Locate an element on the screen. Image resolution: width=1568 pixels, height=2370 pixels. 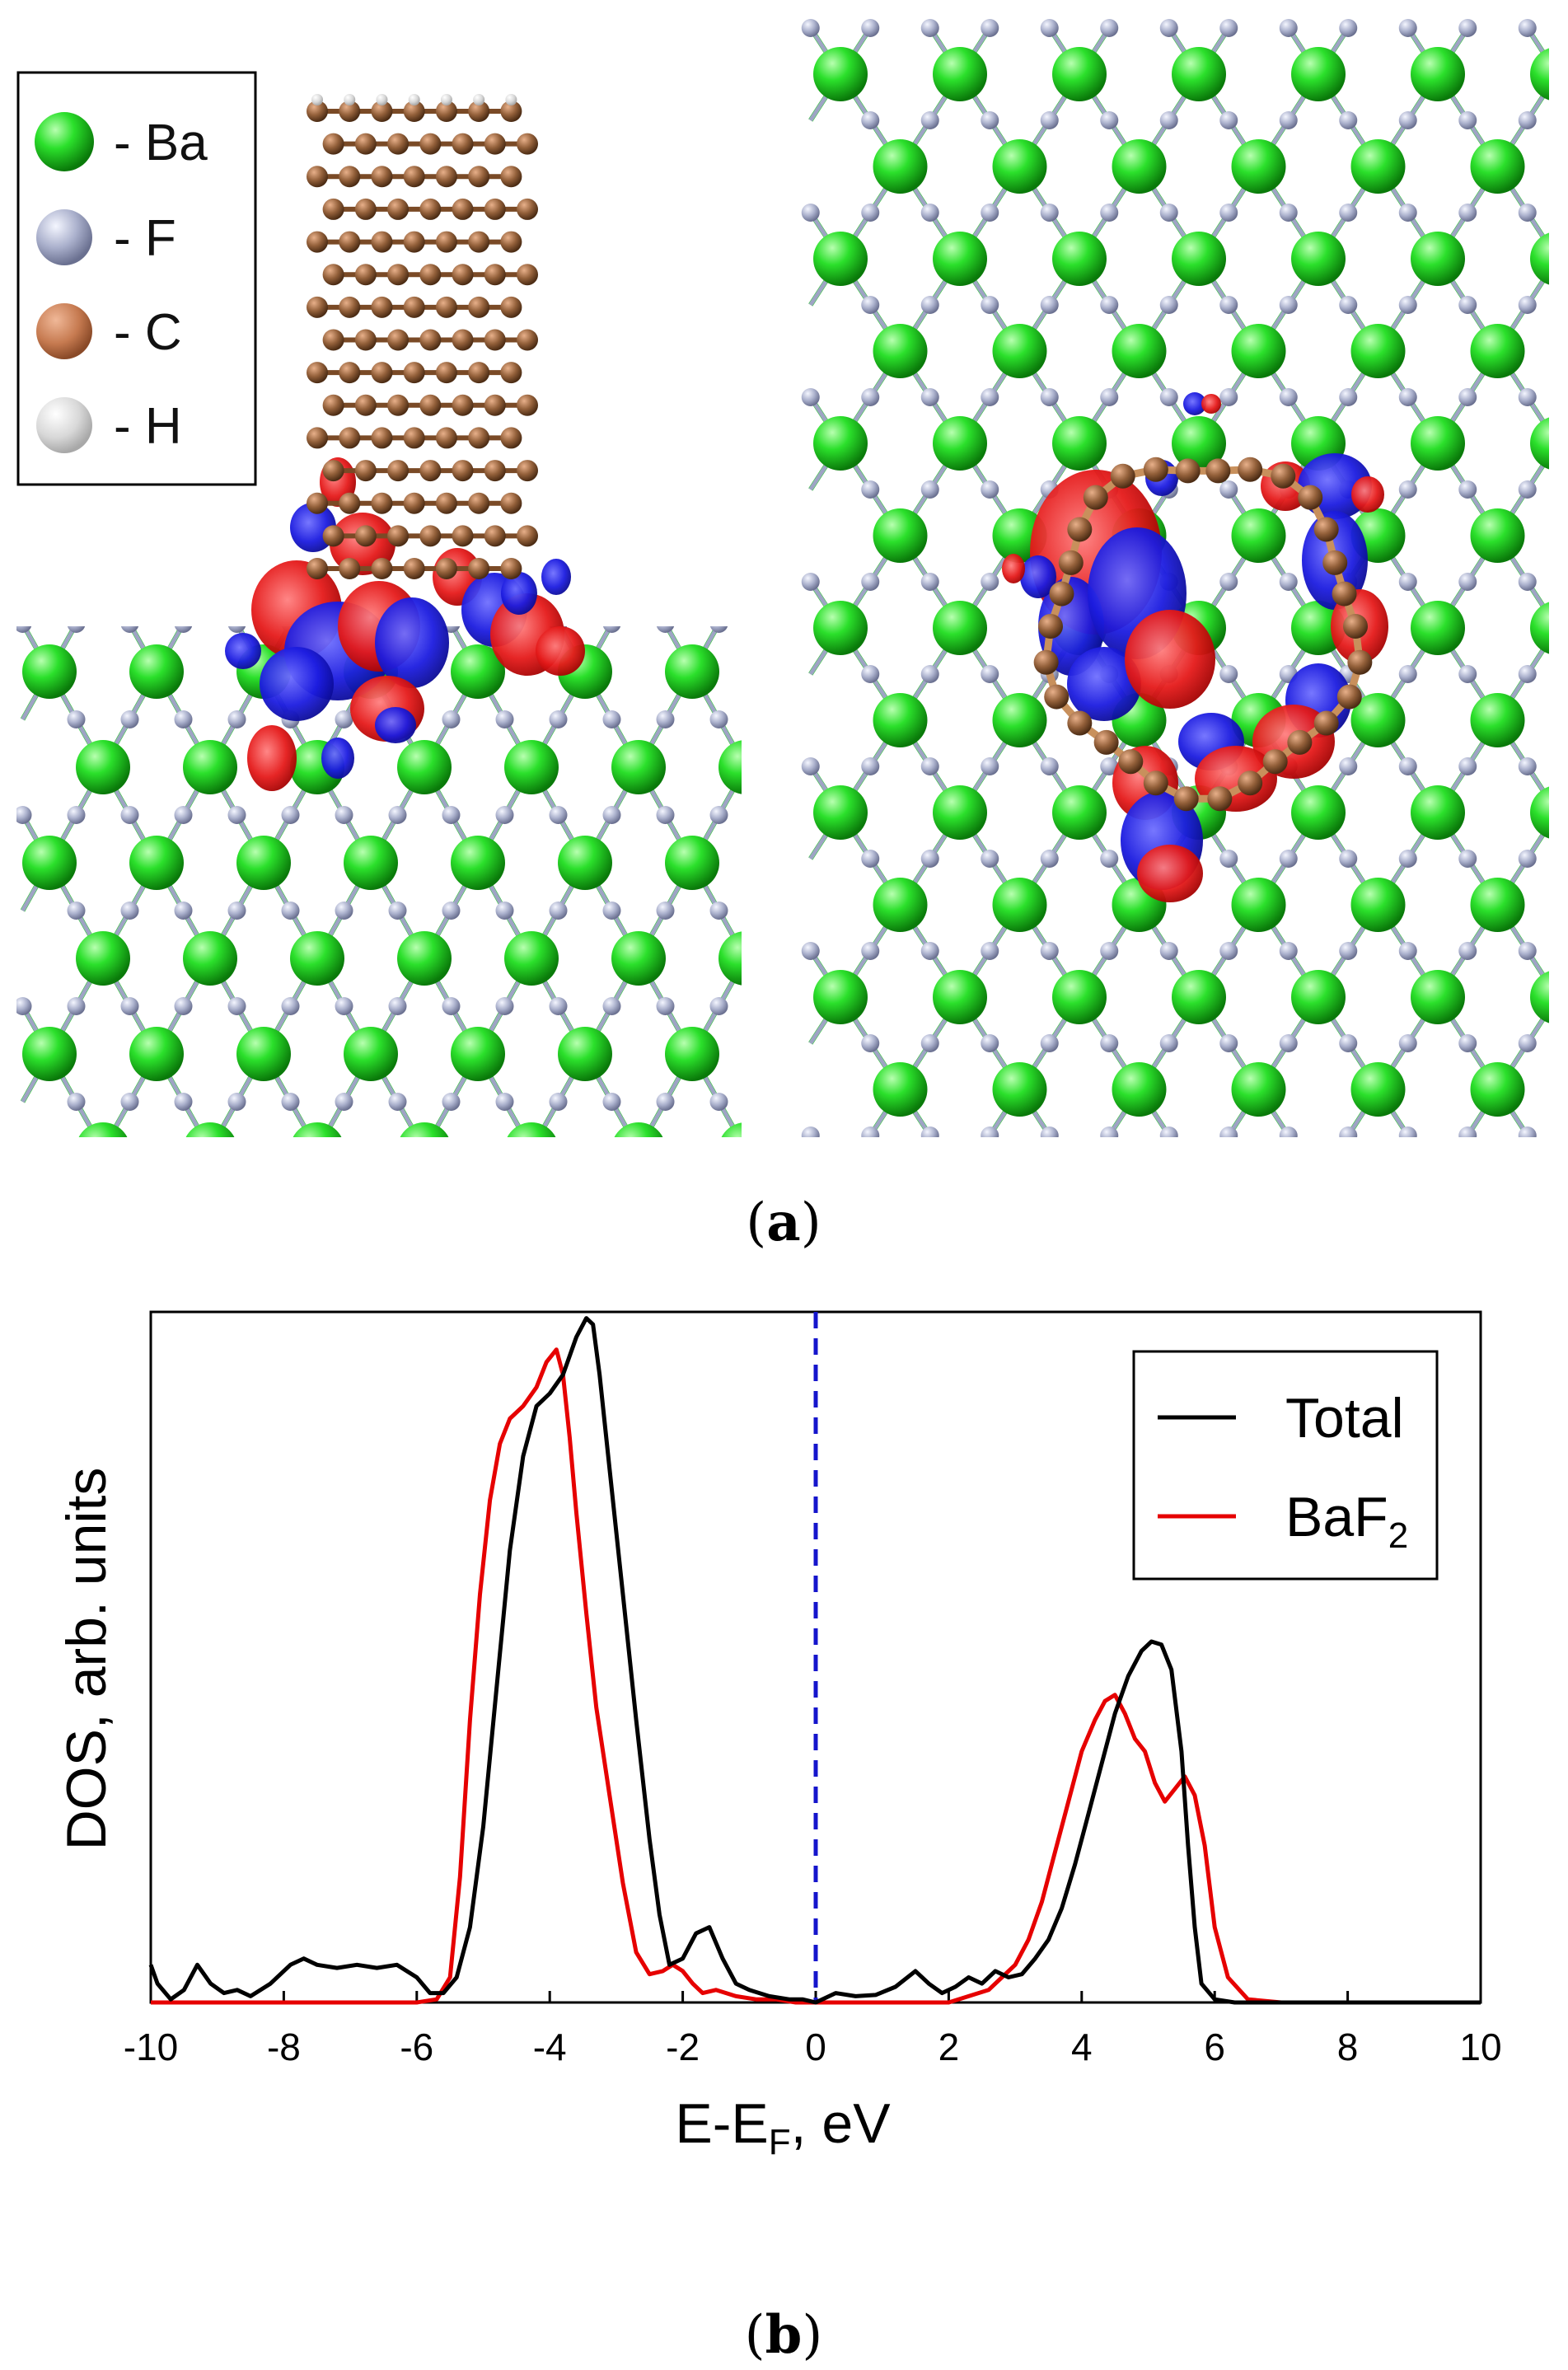
x-tick-label: -10 is located at coordinates (151, 2047).